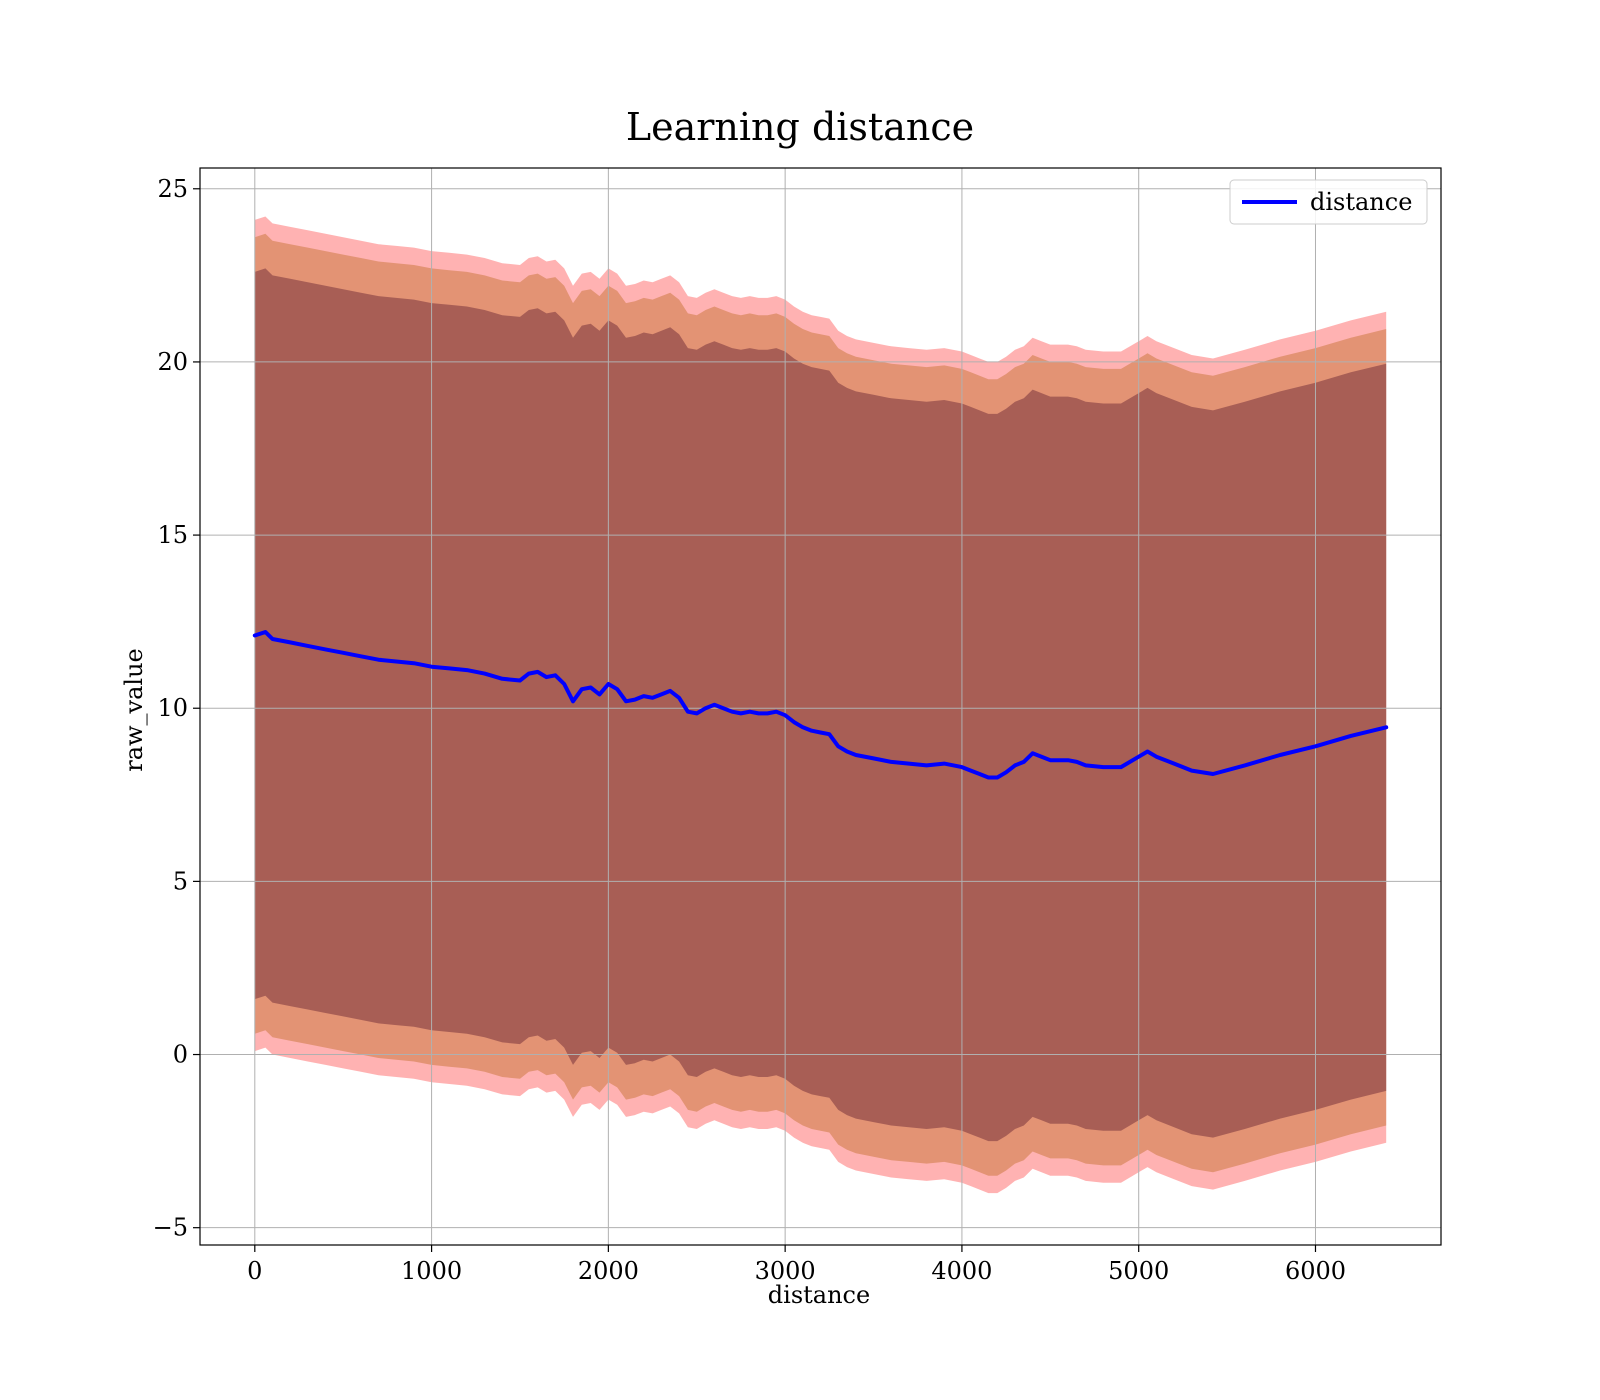 The image size is (1600, 1400). I want to click on series-lines, so click(820, 705).